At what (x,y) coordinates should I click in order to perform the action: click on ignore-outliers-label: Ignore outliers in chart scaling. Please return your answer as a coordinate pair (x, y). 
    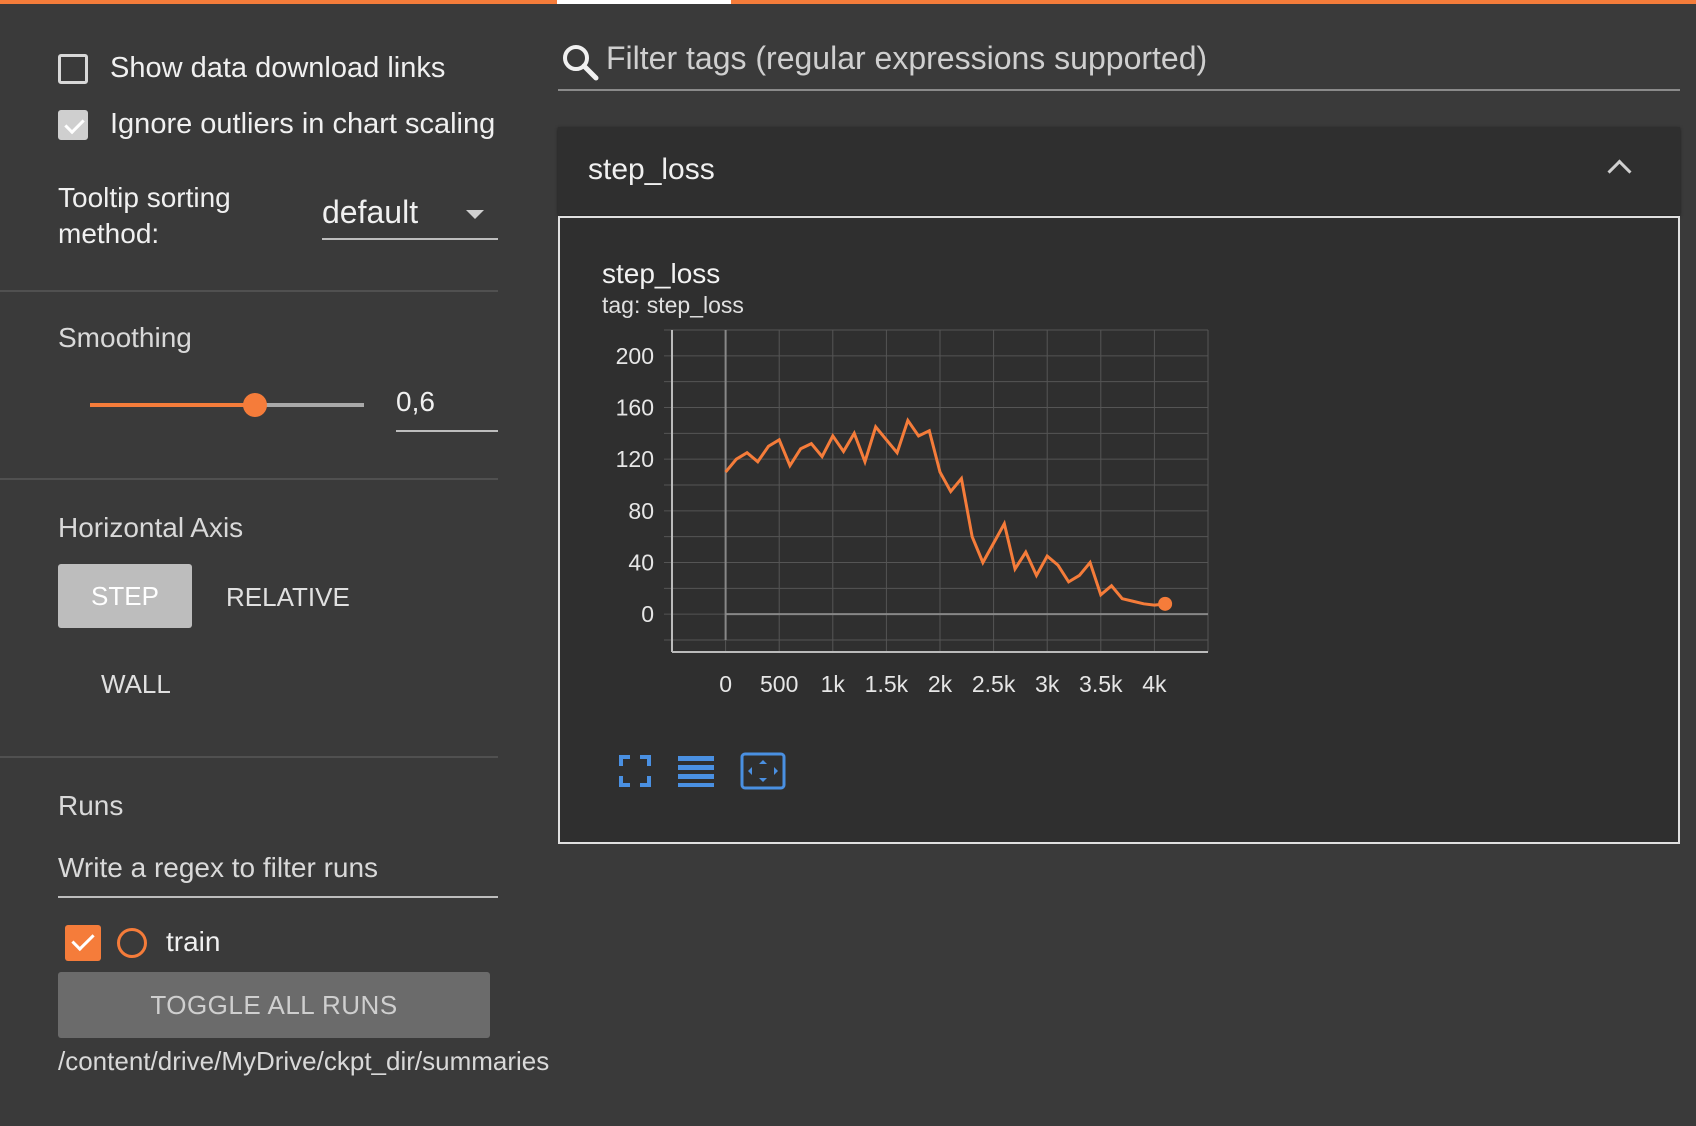
    Looking at the image, I should click on (303, 124).